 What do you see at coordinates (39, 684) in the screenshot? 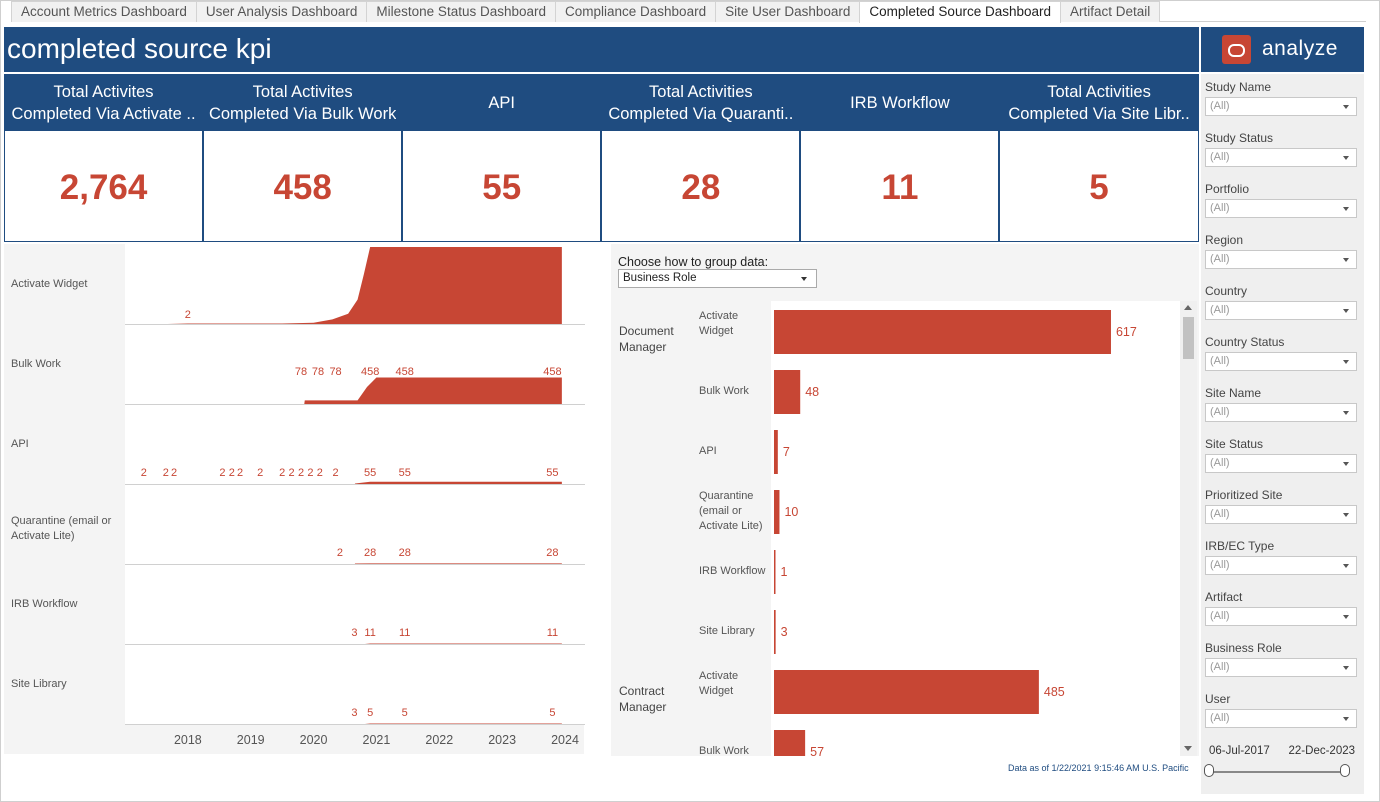
I see `timeline-row-label: Site Library` at bounding box center [39, 684].